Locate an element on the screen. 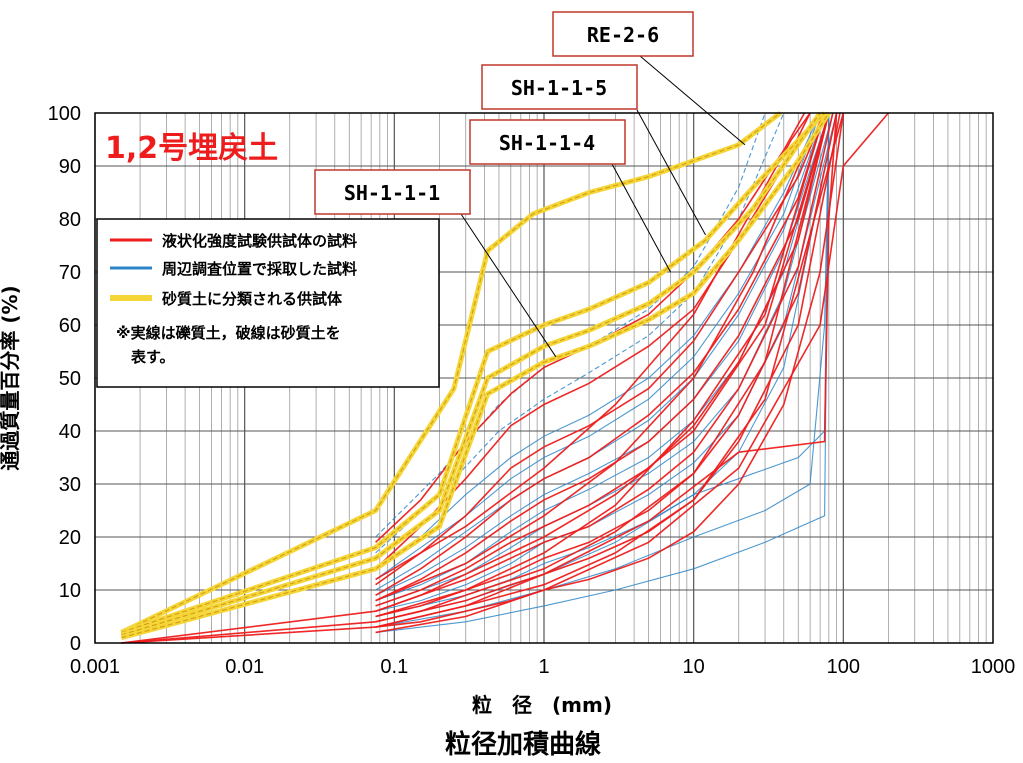  legend-label-blue: 周辺調査位置で採取した試料 is located at coordinates (259, 269).